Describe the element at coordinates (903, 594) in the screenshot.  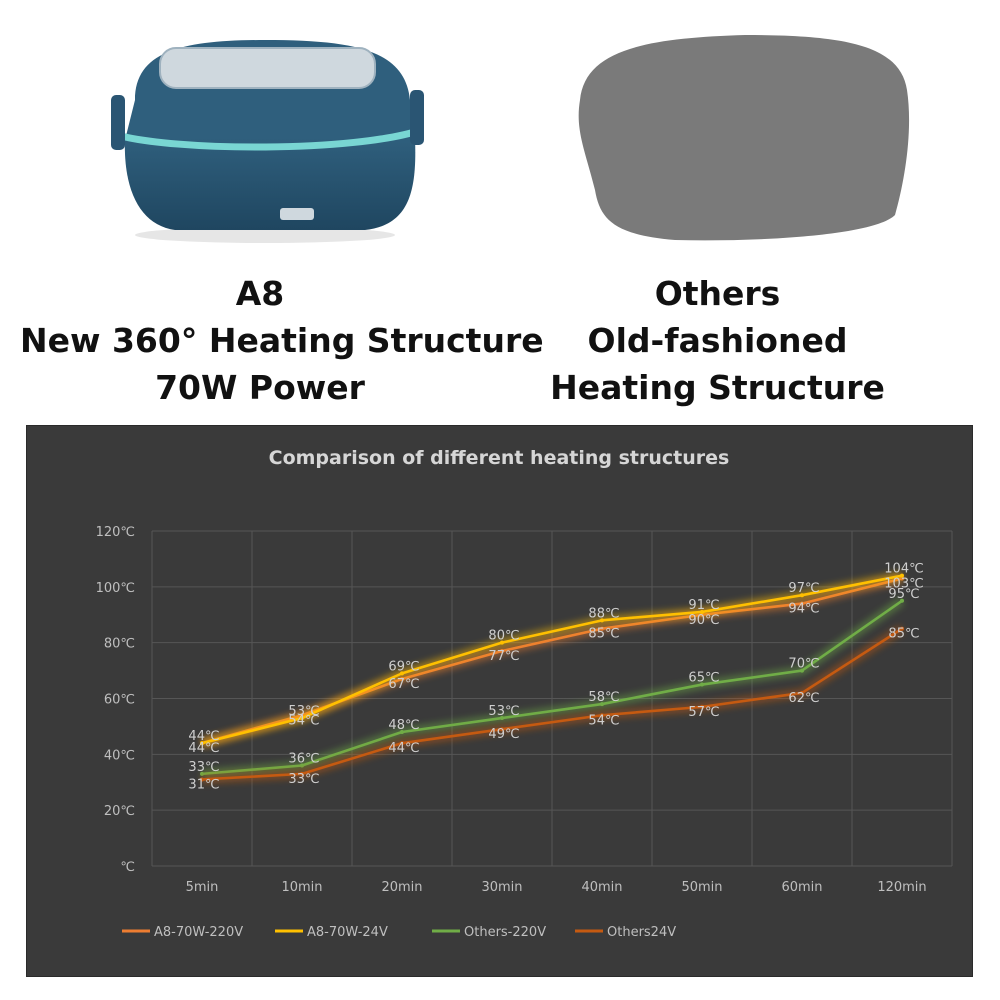
I see `data-label: 95℃` at that location.